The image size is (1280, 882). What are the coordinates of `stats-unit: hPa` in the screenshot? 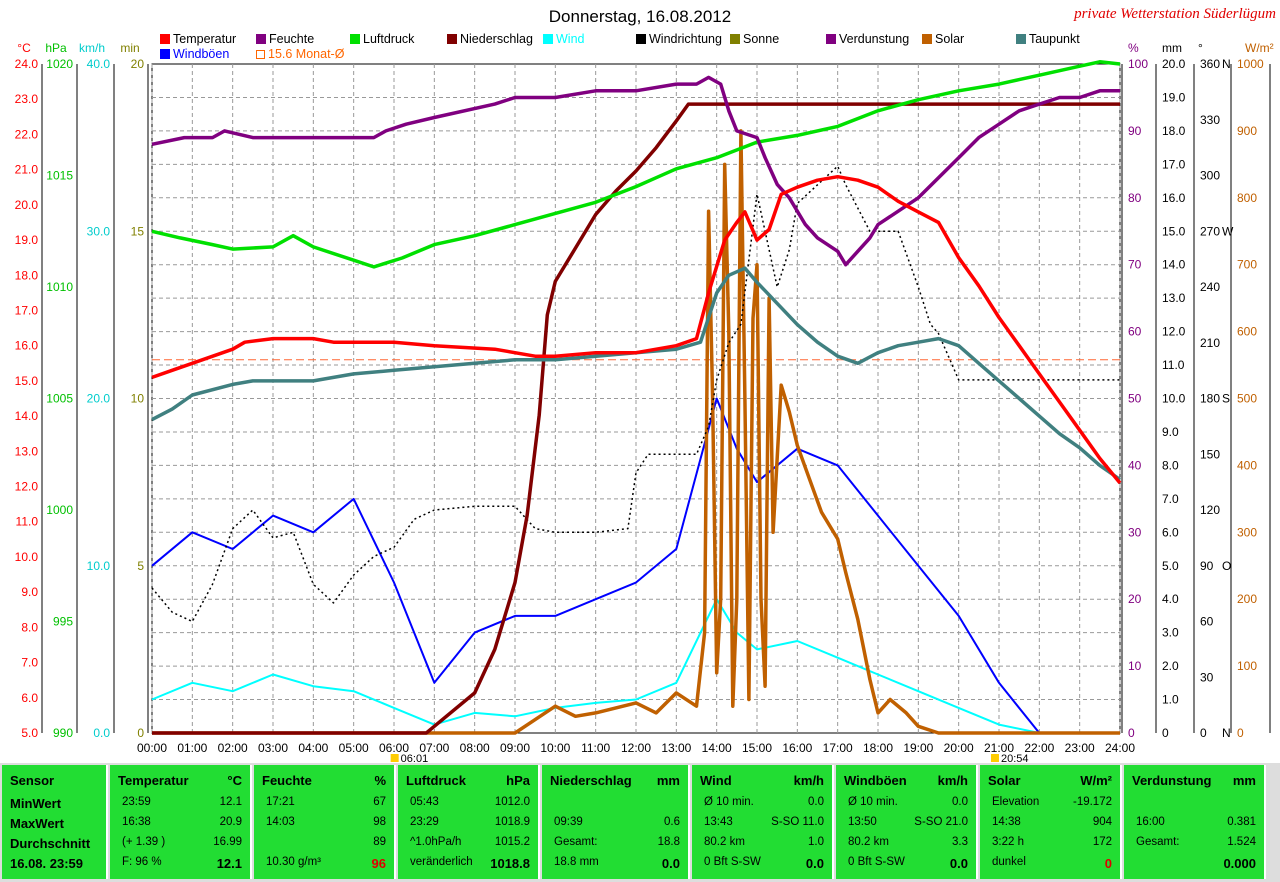 It's located at (518, 780).